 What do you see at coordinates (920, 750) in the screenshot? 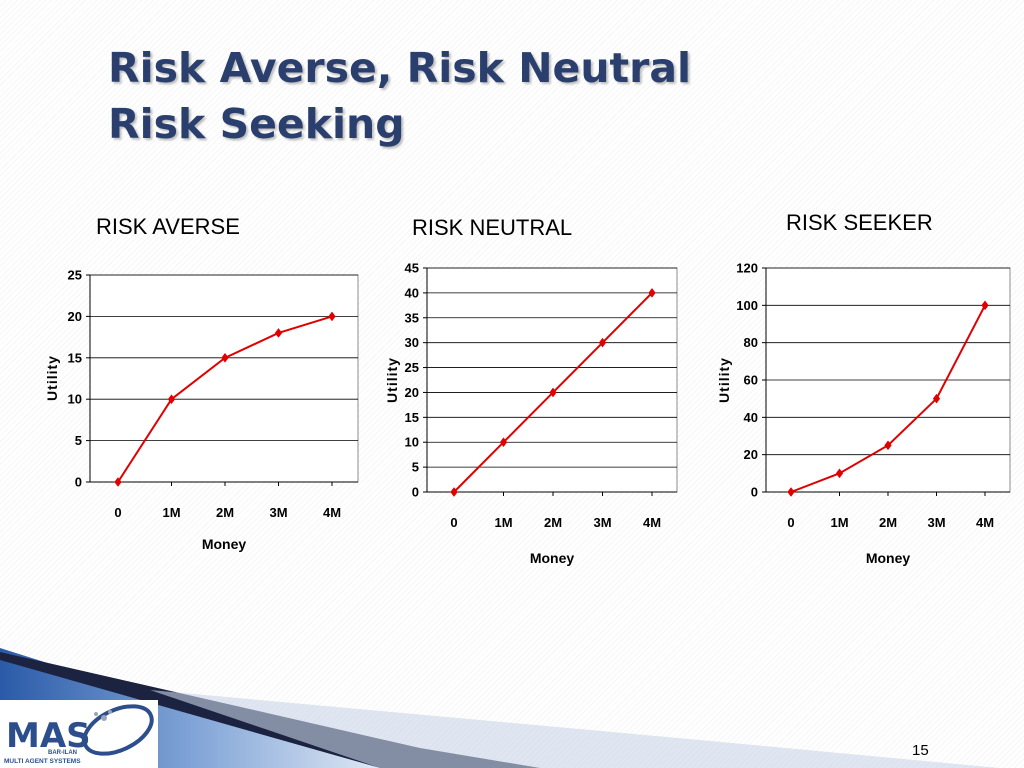
I see `page-number: 15` at bounding box center [920, 750].